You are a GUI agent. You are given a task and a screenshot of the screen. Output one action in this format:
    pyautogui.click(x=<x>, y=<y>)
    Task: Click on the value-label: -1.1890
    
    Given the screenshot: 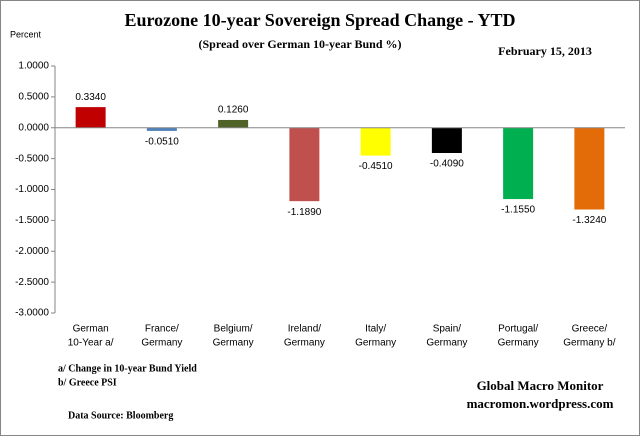 What is the action you would take?
    pyautogui.click(x=304, y=212)
    